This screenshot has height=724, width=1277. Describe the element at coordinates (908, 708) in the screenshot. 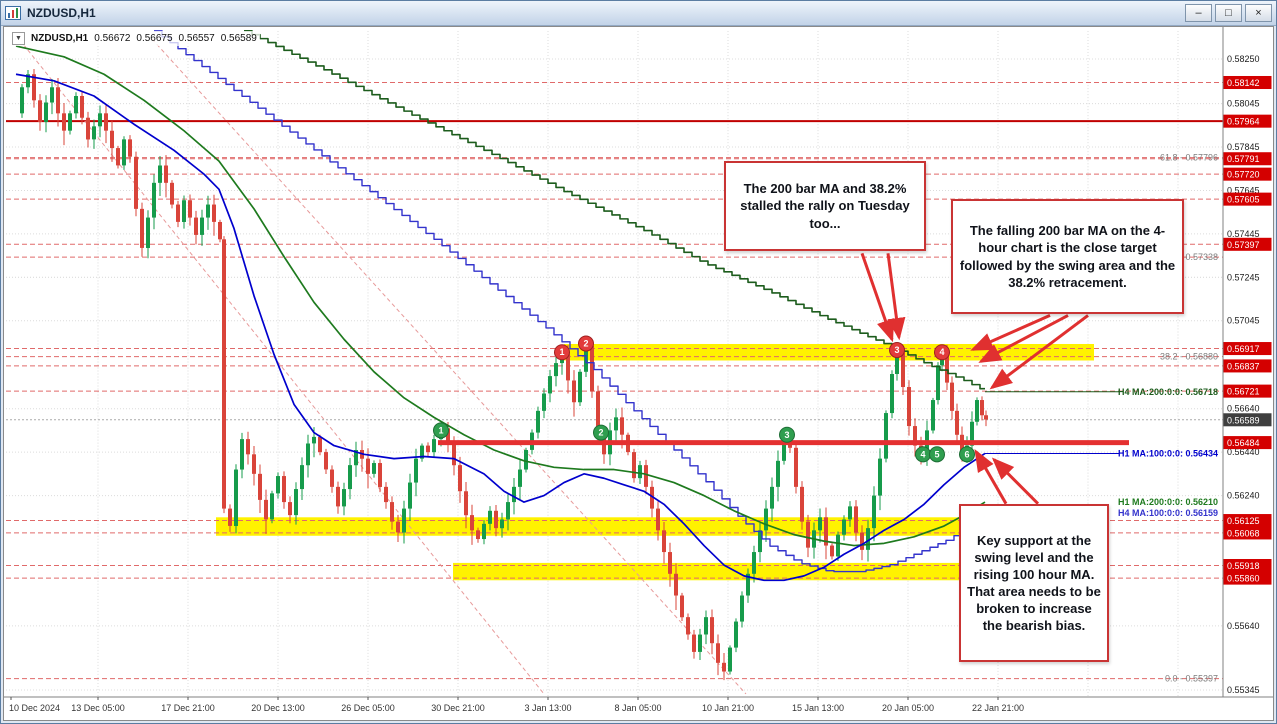

I see `time-axis-label: 20 Jan 05:00` at that location.